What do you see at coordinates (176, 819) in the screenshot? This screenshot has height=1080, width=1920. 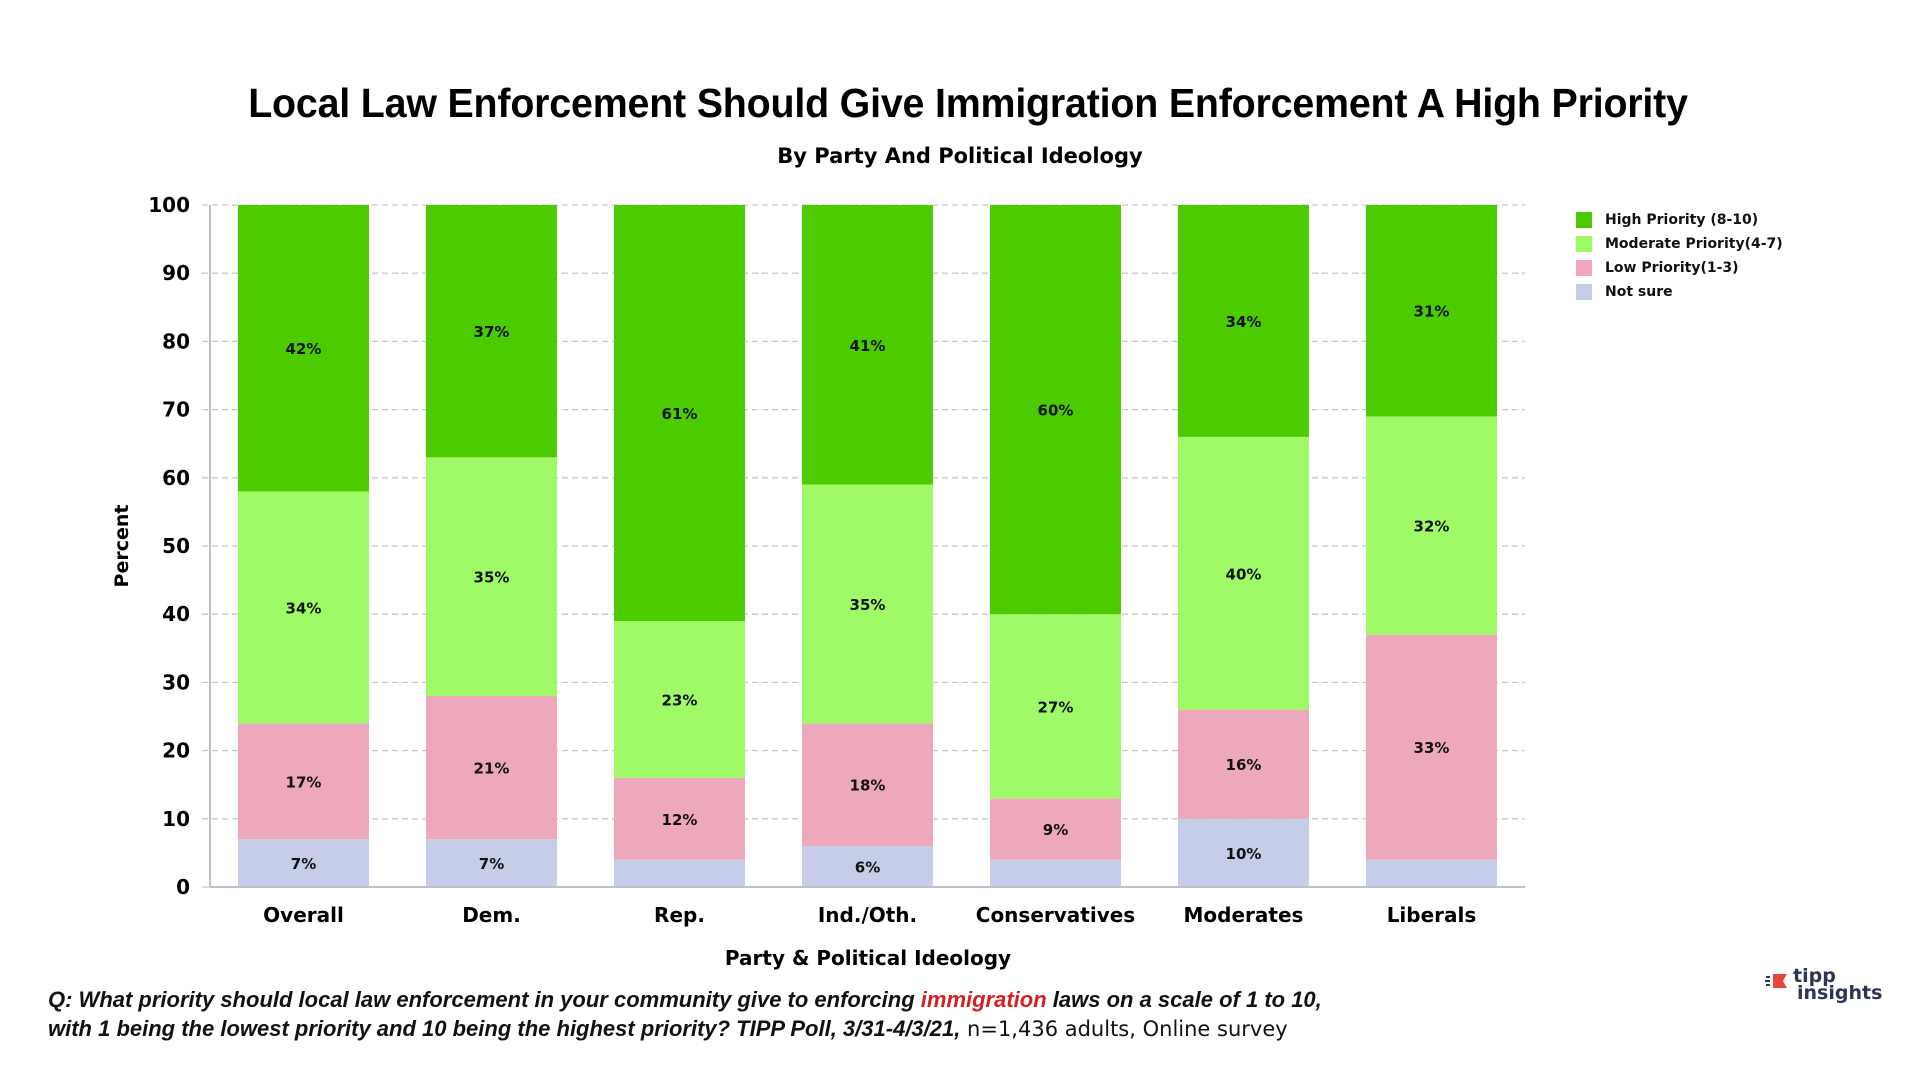 I see `y-tick-label: 10` at bounding box center [176, 819].